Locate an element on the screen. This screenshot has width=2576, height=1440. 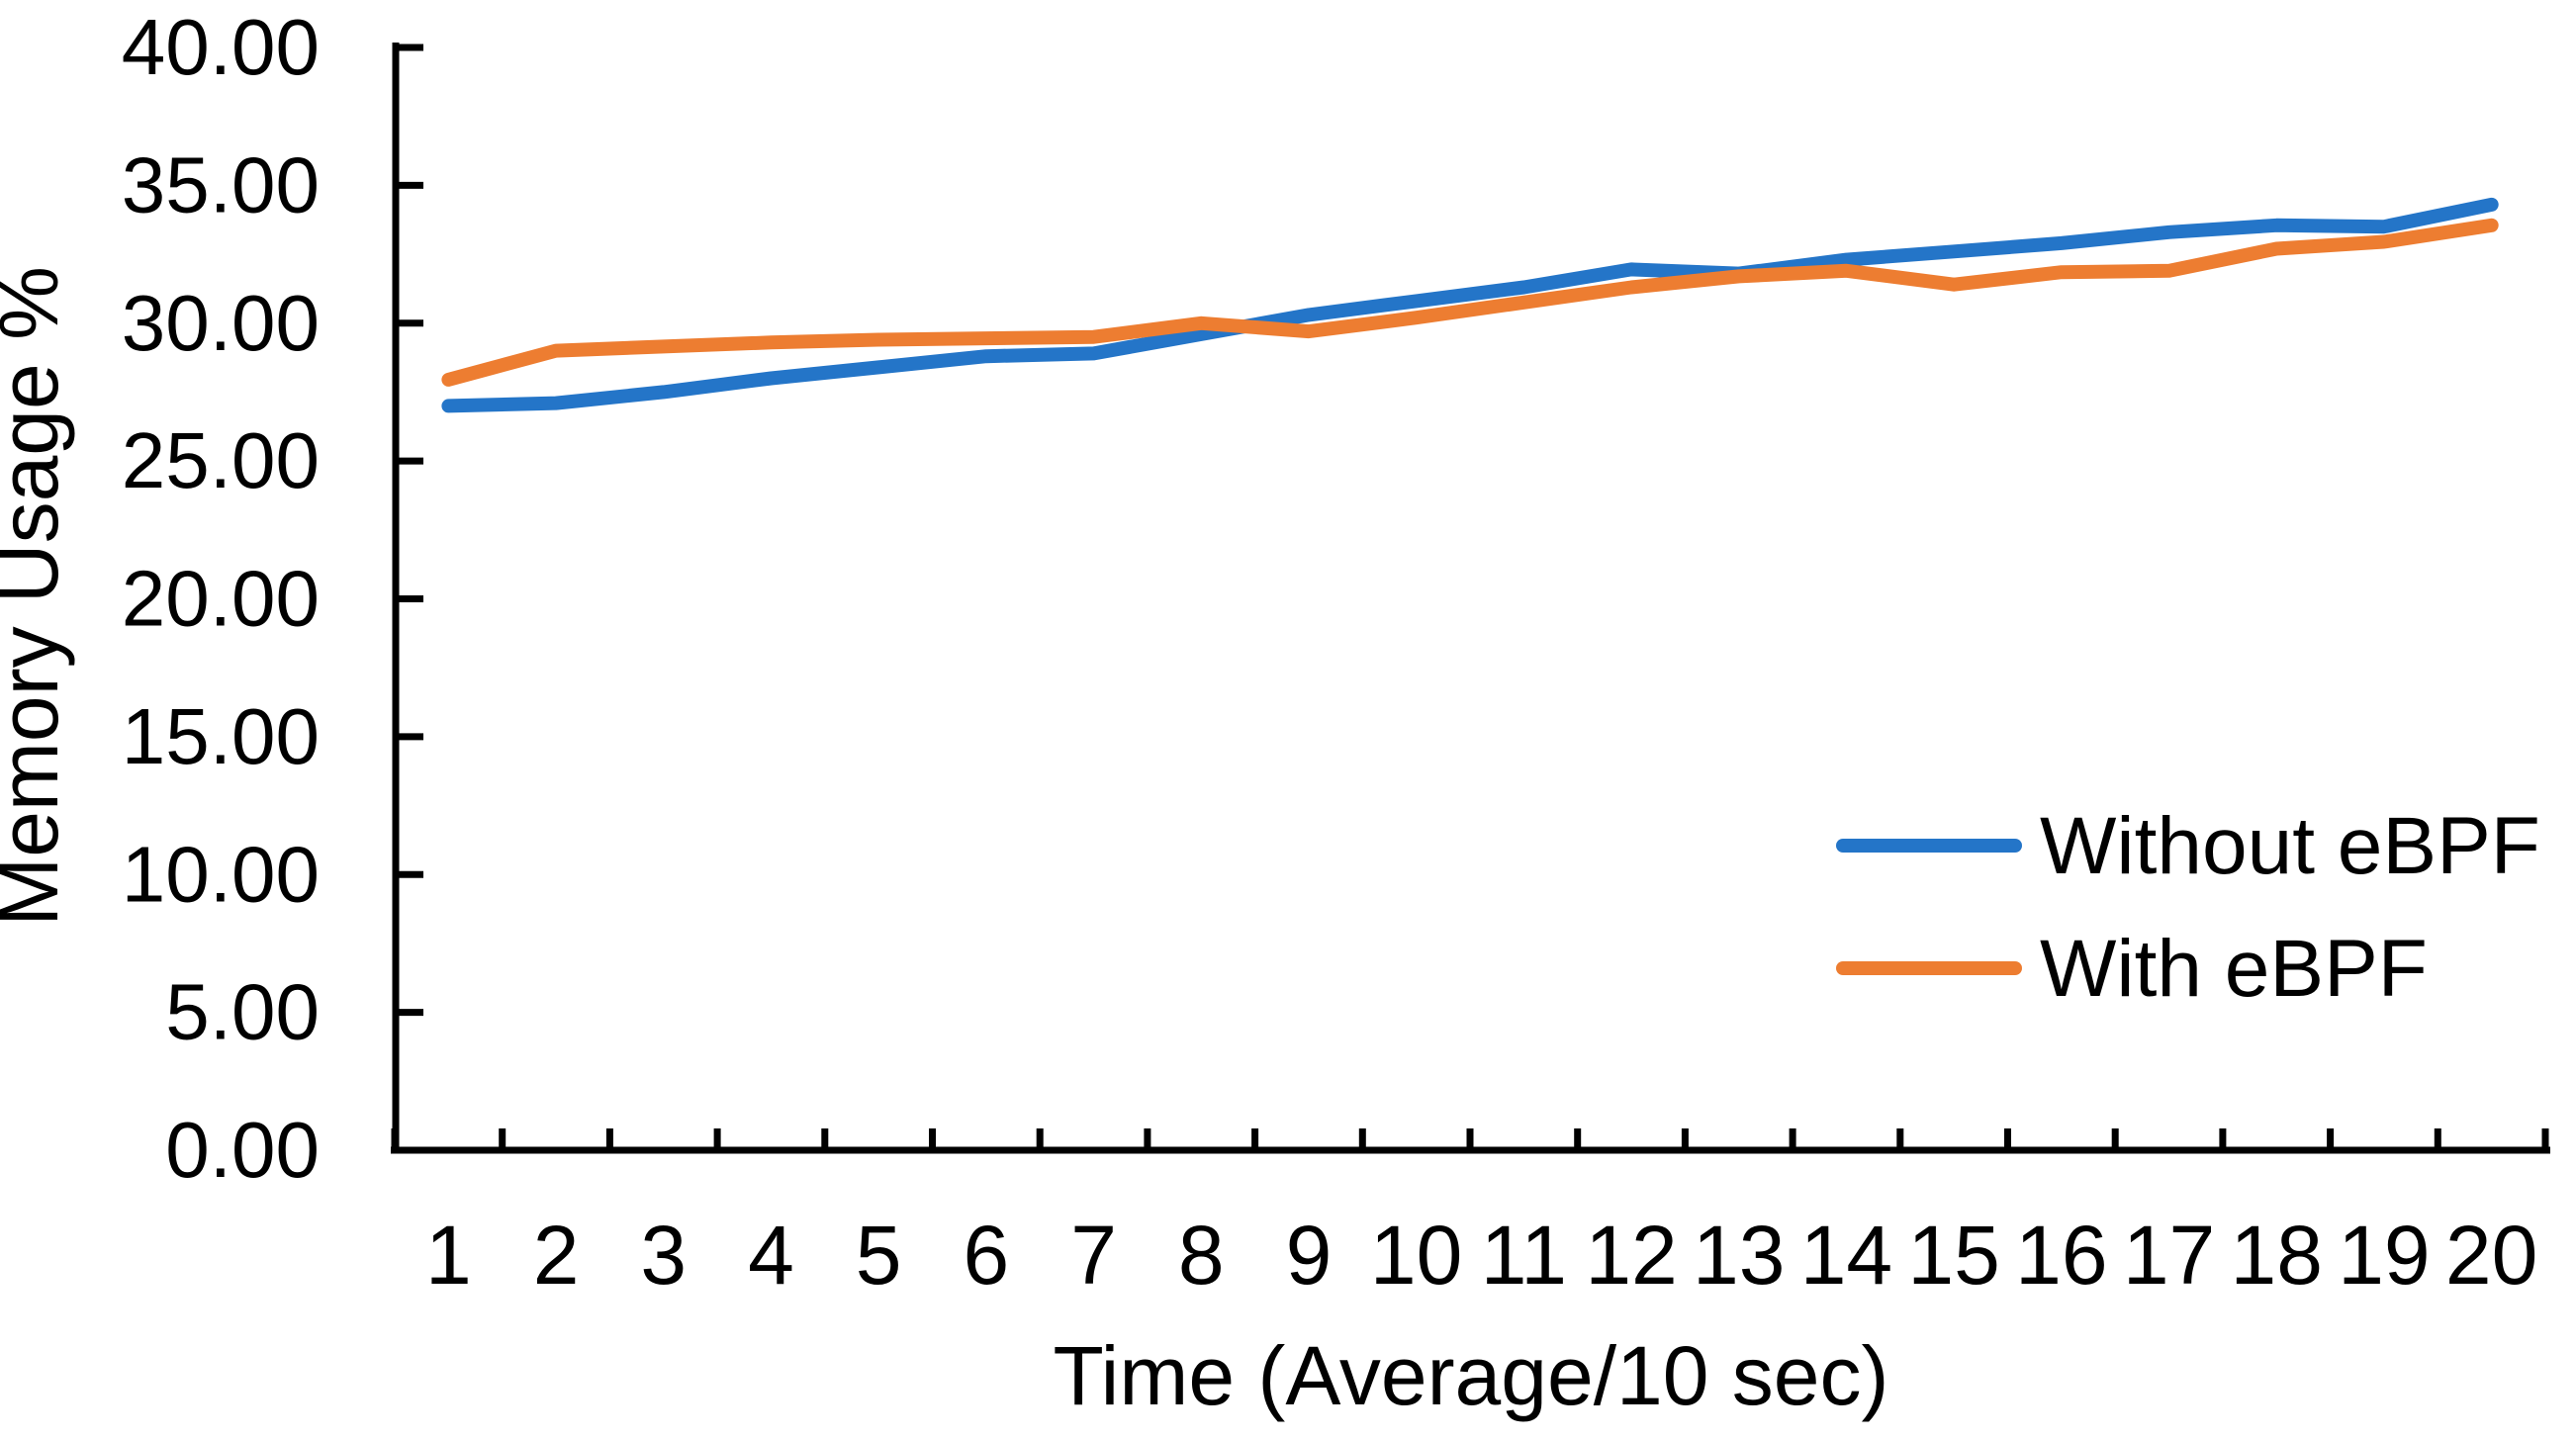
x-tick-label: 13 is located at coordinates (1739, 1255).